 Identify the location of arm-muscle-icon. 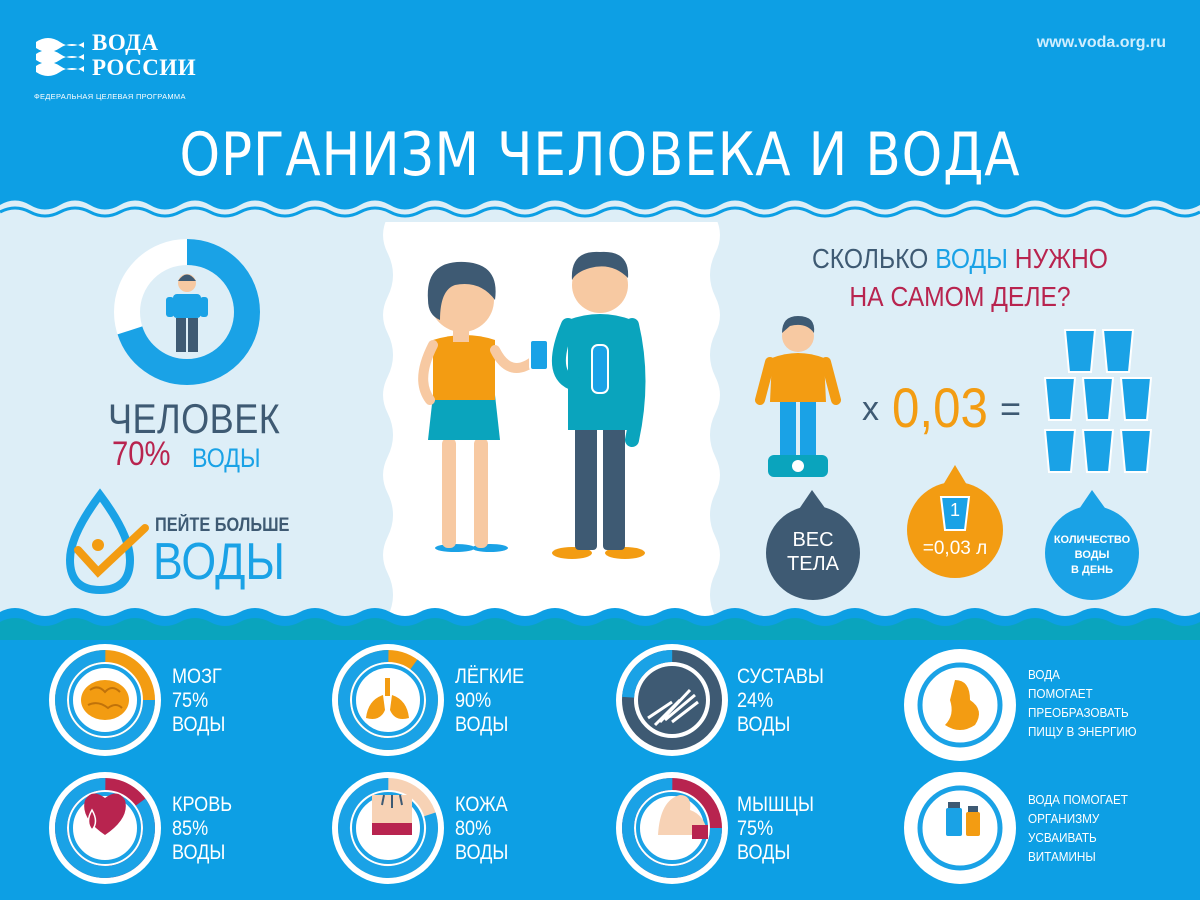
(683, 817).